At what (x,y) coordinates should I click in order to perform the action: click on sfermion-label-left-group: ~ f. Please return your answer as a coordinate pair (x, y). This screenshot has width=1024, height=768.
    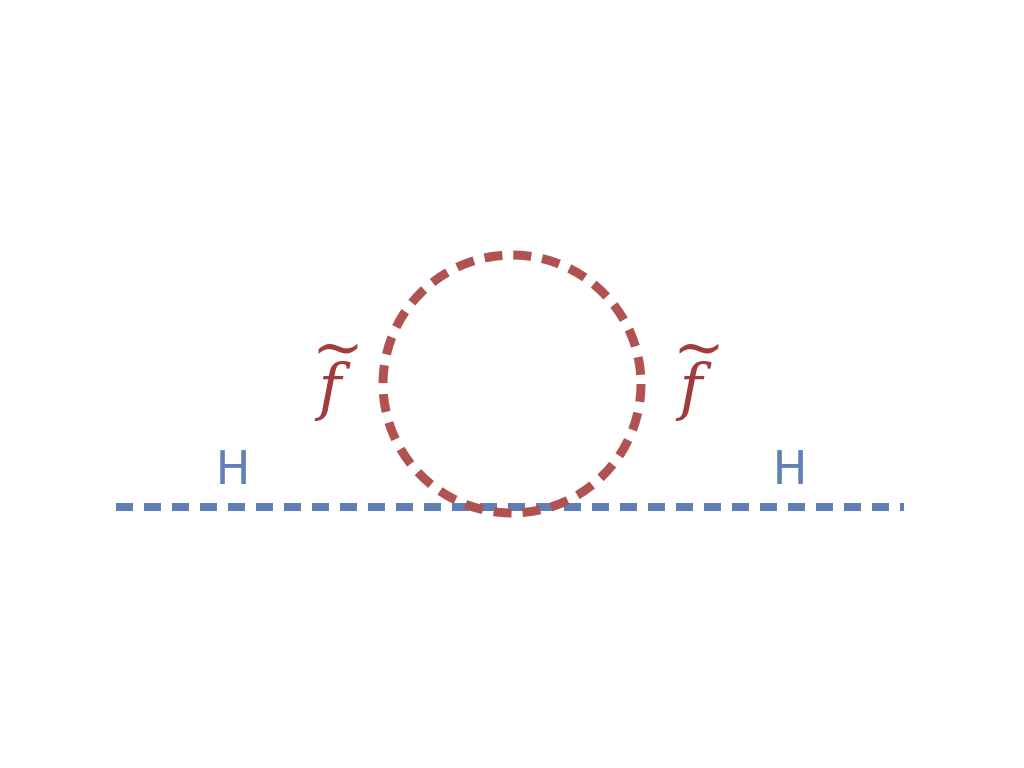
    Looking at the image, I should click on (338, 366).